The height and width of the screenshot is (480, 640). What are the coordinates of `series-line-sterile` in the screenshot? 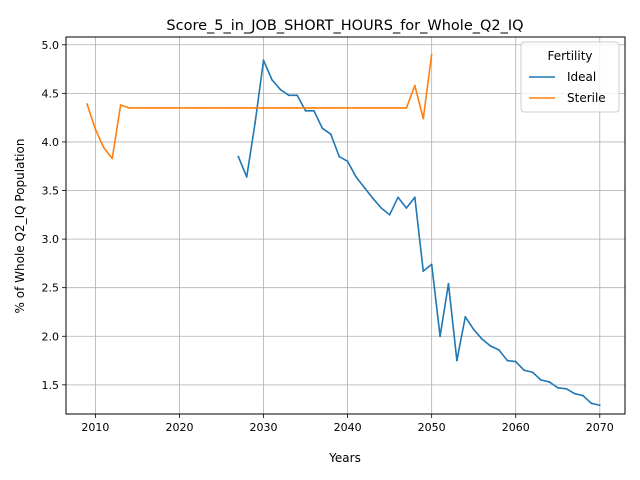 It's located at (259, 107).